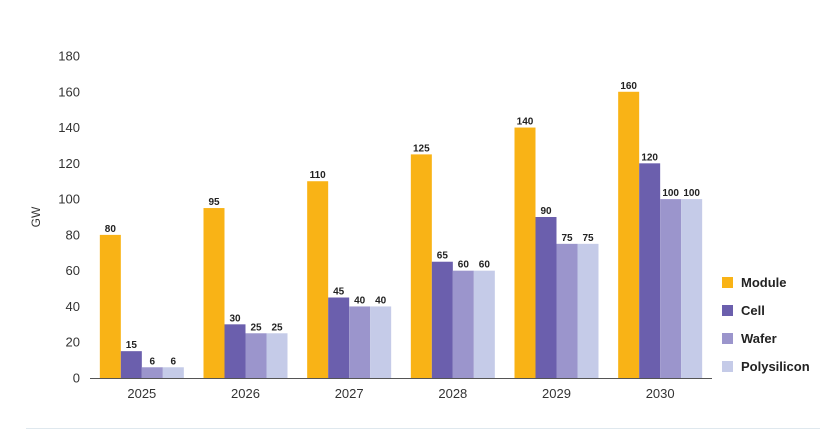  Describe the element at coordinates (173, 372) in the screenshot. I see `bar-polysilicon-2025` at that location.